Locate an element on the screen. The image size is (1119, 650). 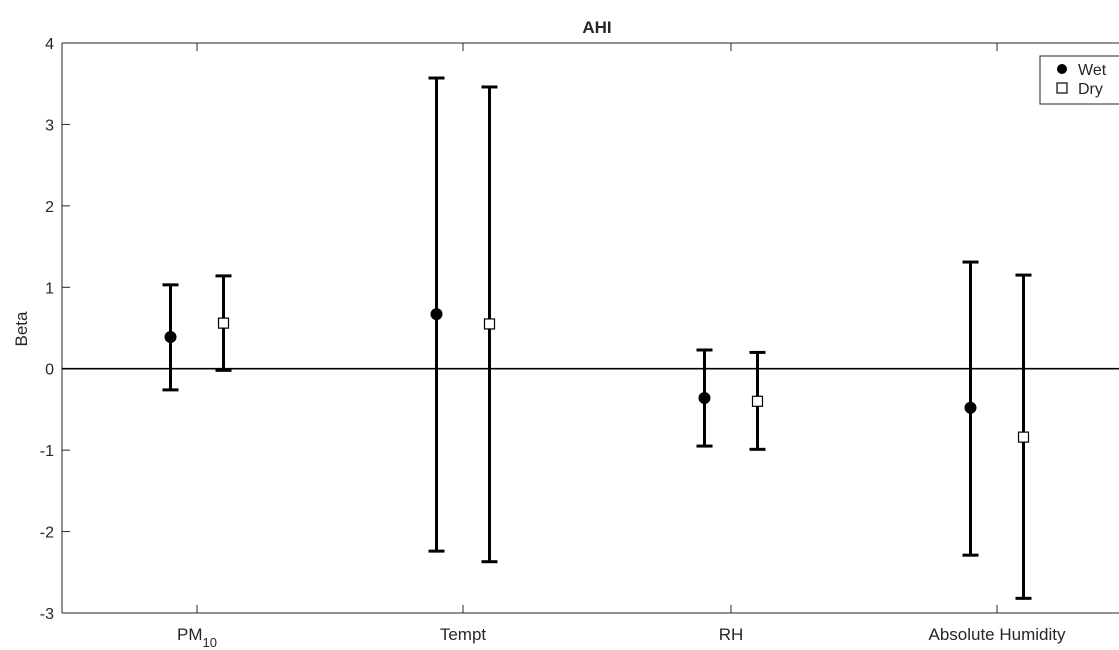
y-tick-label: 2 is located at coordinates (49, 207).